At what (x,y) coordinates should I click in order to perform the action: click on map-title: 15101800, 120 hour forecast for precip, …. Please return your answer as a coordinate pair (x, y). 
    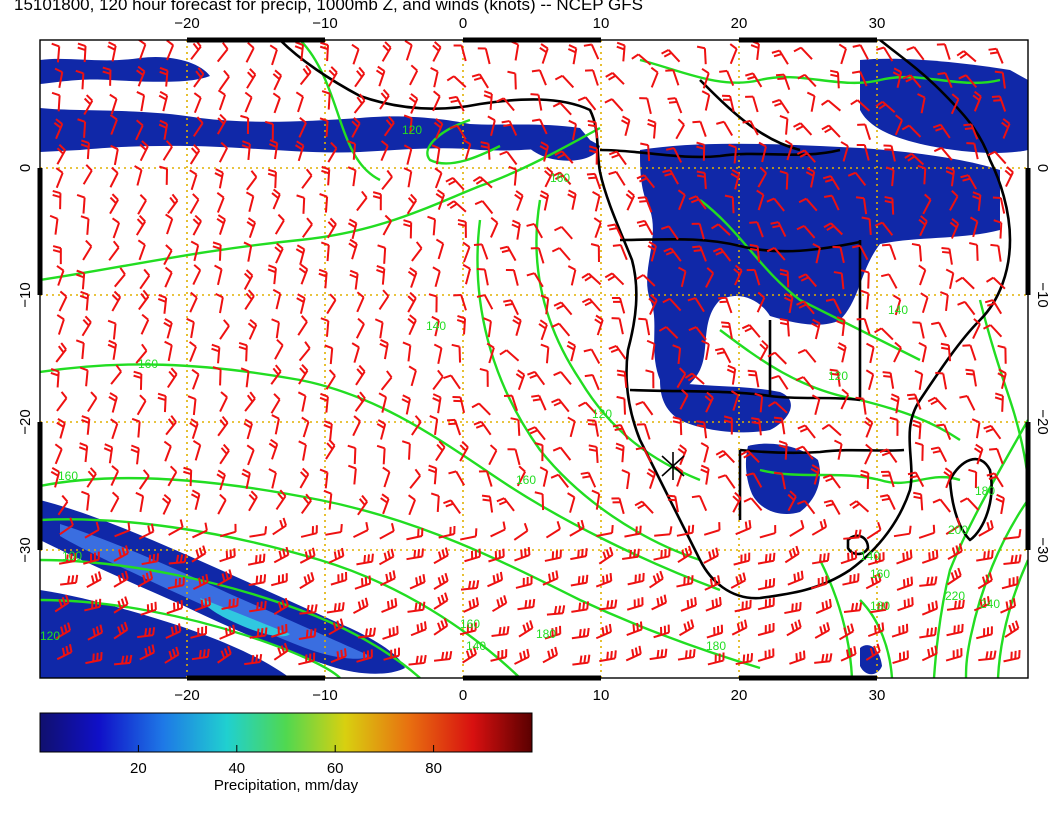
    Looking at the image, I should click on (328, 7).